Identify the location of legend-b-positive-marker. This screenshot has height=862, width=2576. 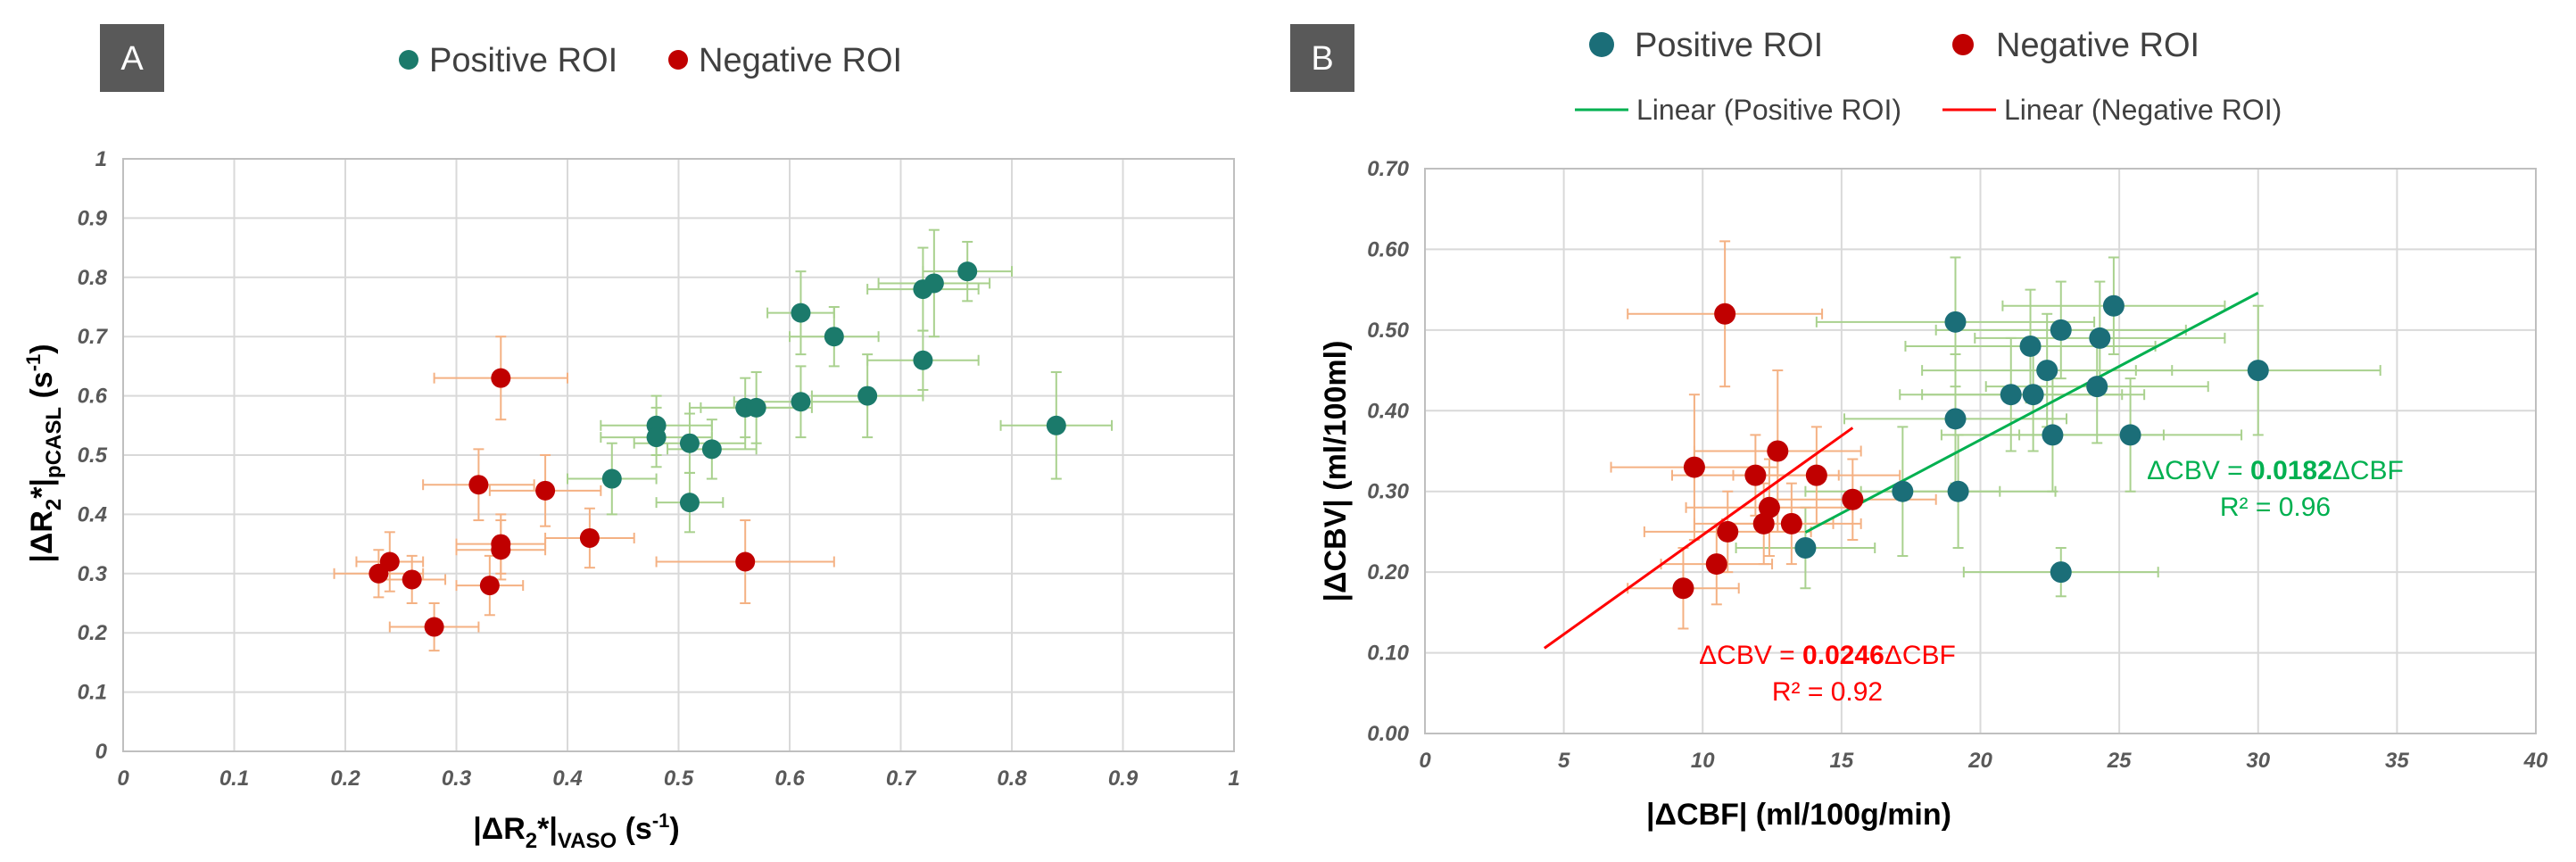
(1601, 44).